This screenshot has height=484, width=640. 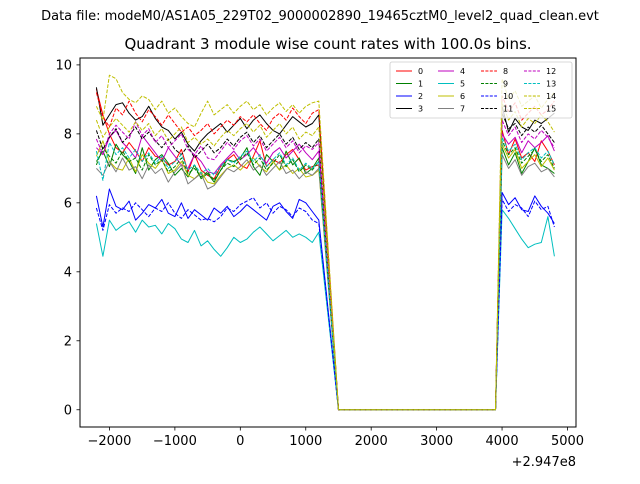 What do you see at coordinates (67, 238) in the screenshot?
I see `y-axis: 0 2 4 6 8 10` at bounding box center [67, 238].